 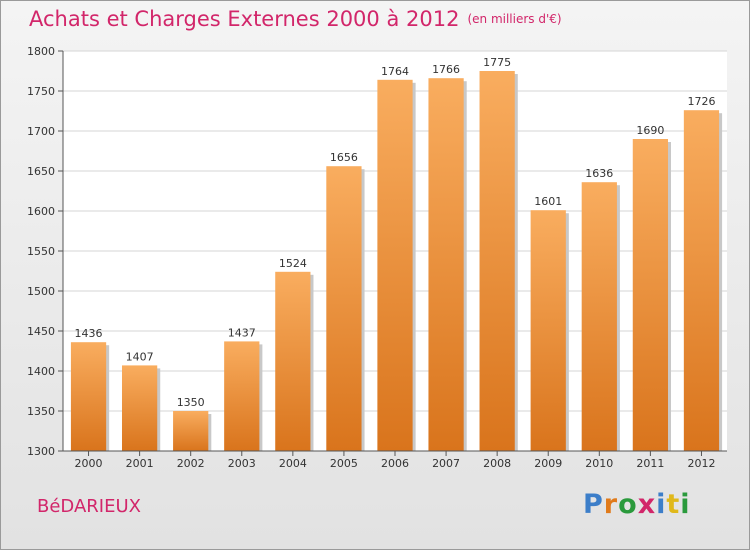 What do you see at coordinates (395, 71) in the screenshot?
I see `data-label: 1764` at bounding box center [395, 71].